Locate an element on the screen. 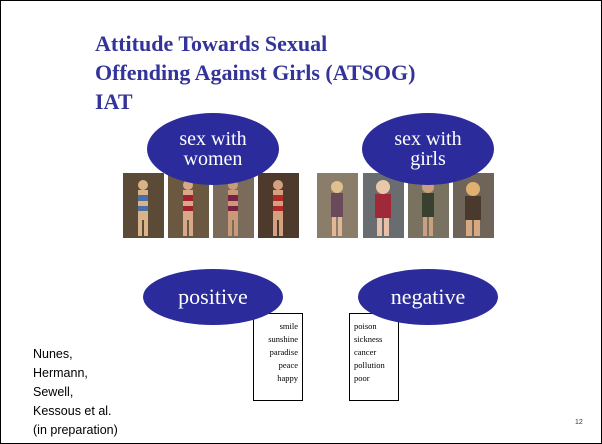  category-oval: sex with women is located at coordinates (213, 149).